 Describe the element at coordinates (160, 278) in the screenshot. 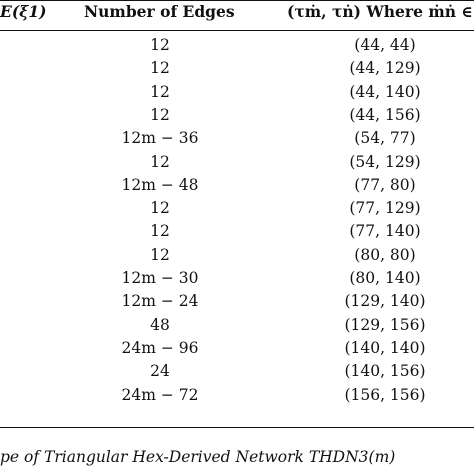

I see `edge-count-cell: 12m − 30` at that location.